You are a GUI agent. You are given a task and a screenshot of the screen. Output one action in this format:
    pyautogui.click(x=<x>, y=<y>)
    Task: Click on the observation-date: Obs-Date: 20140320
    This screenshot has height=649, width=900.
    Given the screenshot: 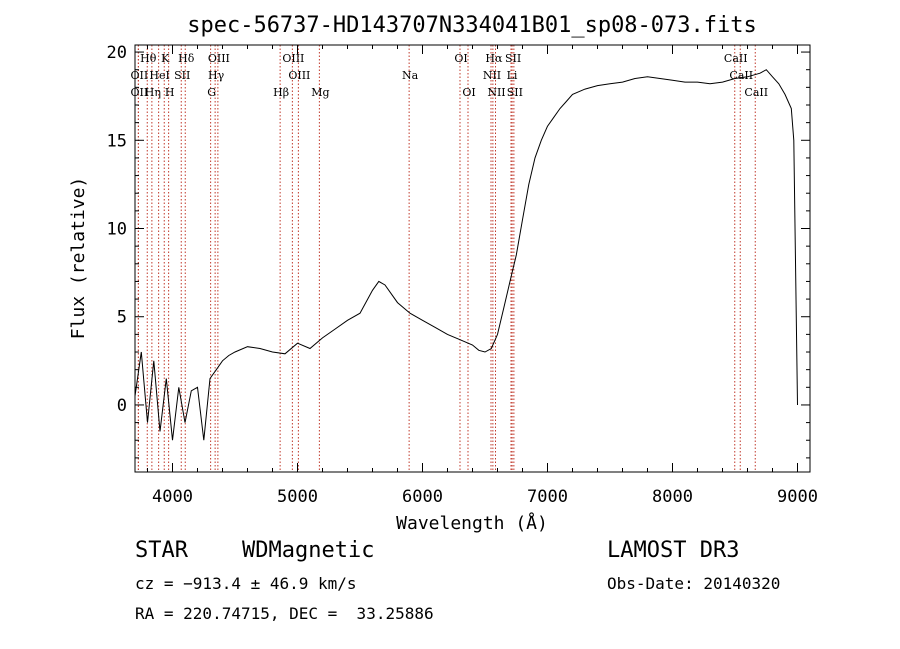 What is the action you would take?
    pyautogui.click(x=694, y=583)
    